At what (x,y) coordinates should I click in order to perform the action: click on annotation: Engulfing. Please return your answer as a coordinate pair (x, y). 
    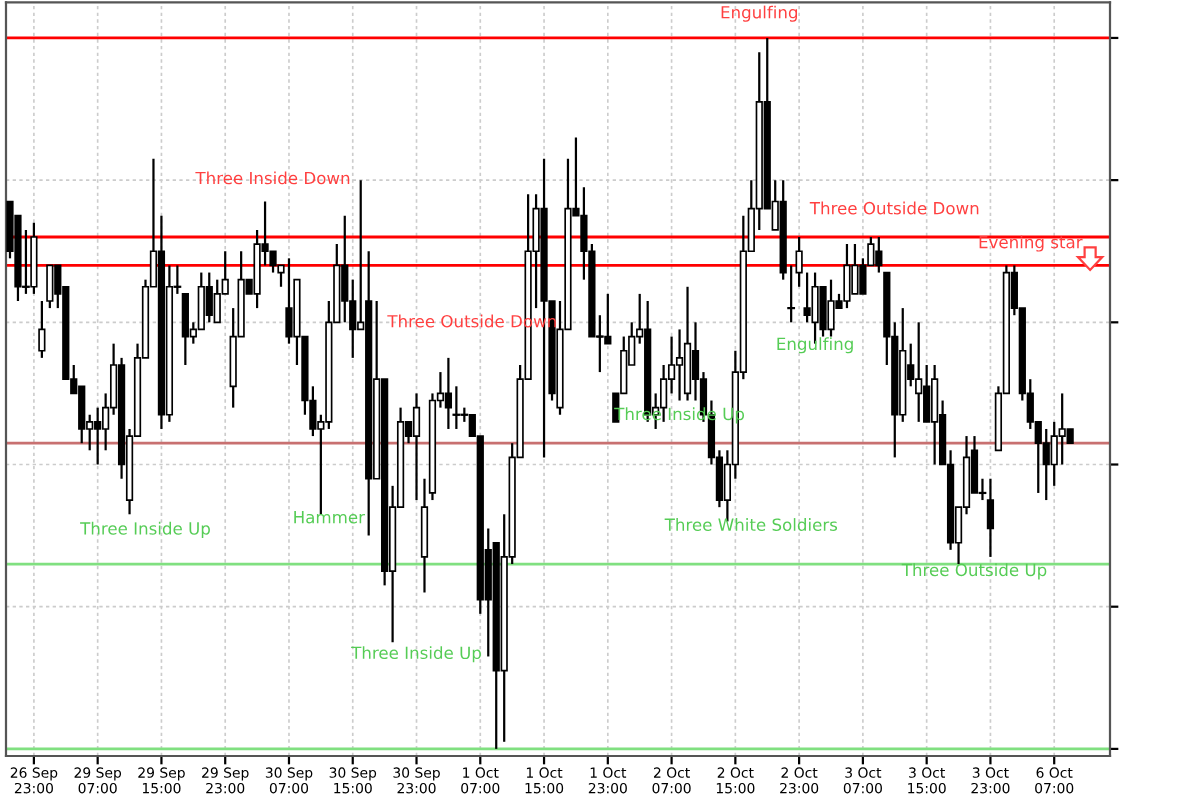
    Looking at the image, I should click on (815, 345).